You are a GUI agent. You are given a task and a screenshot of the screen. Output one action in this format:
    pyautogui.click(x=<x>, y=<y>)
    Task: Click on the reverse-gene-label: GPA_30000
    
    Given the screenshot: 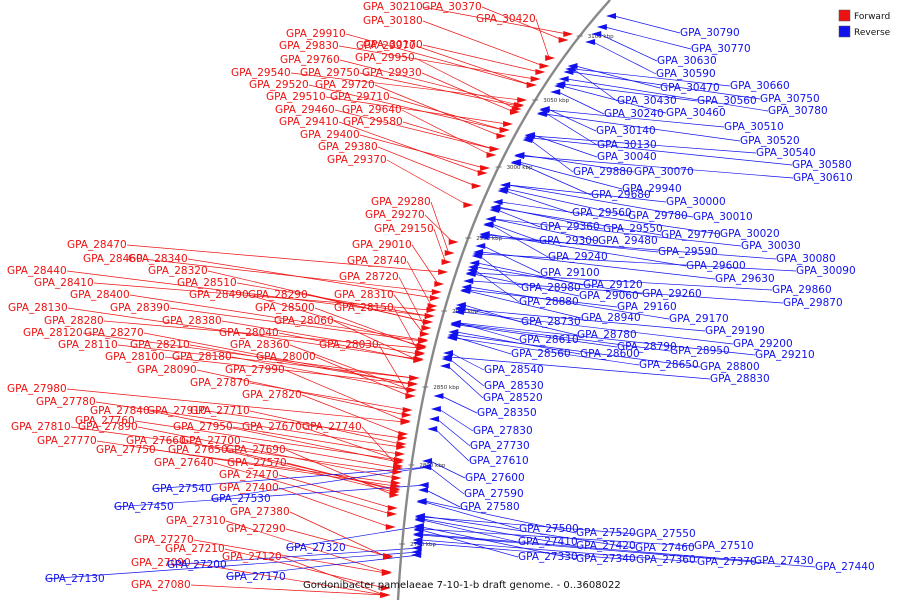 What is the action you would take?
    pyautogui.click(x=696, y=202)
    